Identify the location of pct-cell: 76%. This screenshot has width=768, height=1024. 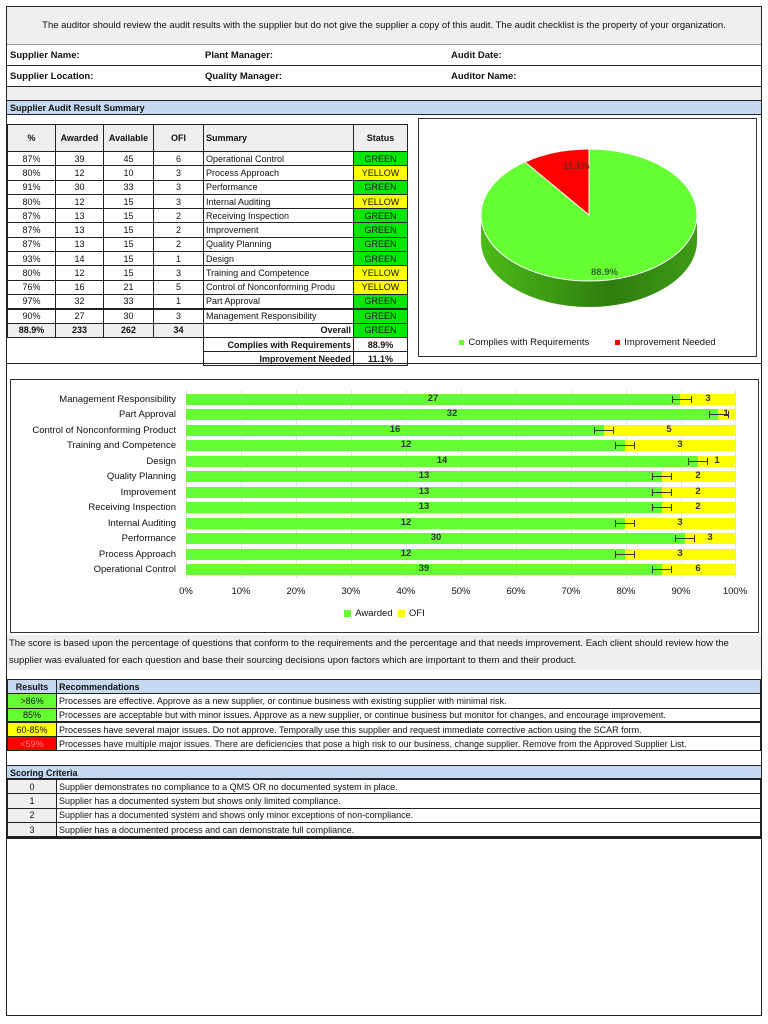
(31, 287).